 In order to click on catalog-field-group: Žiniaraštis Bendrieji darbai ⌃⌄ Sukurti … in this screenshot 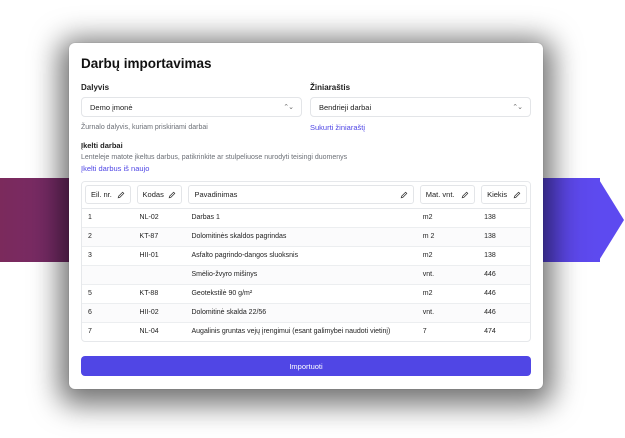, I will do `click(420, 107)`.